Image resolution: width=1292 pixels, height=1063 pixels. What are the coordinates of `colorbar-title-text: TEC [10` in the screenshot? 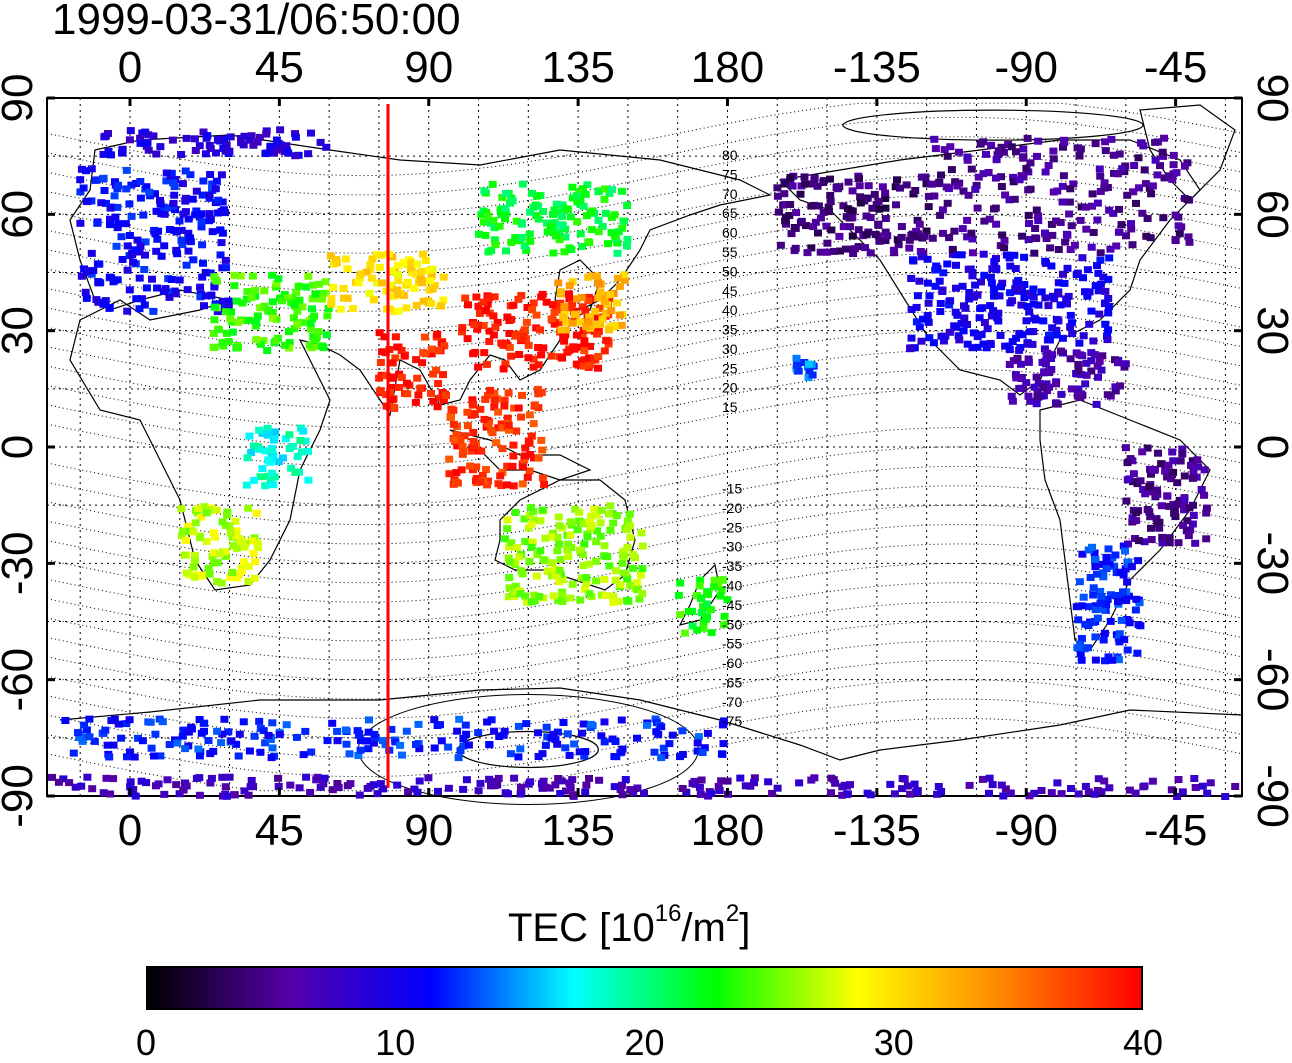 It's located at (581, 928).